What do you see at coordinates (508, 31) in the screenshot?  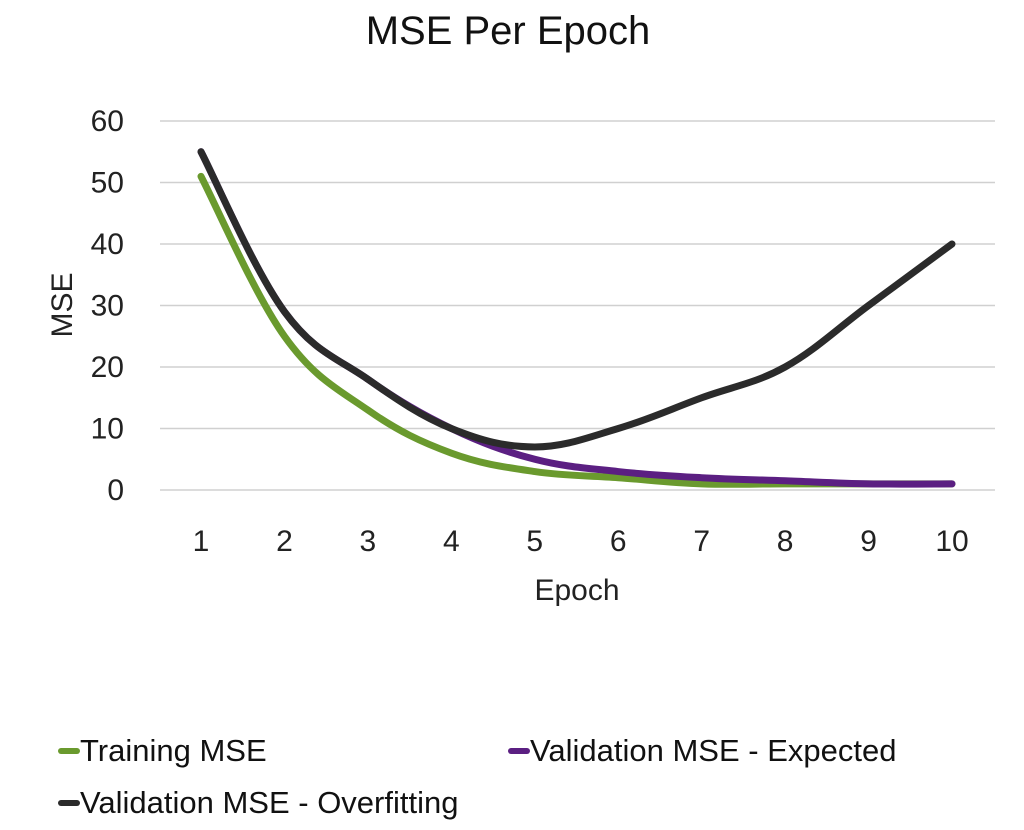 I see `chart-title: MSE Per Epoch` at bounding box center [508, 31].